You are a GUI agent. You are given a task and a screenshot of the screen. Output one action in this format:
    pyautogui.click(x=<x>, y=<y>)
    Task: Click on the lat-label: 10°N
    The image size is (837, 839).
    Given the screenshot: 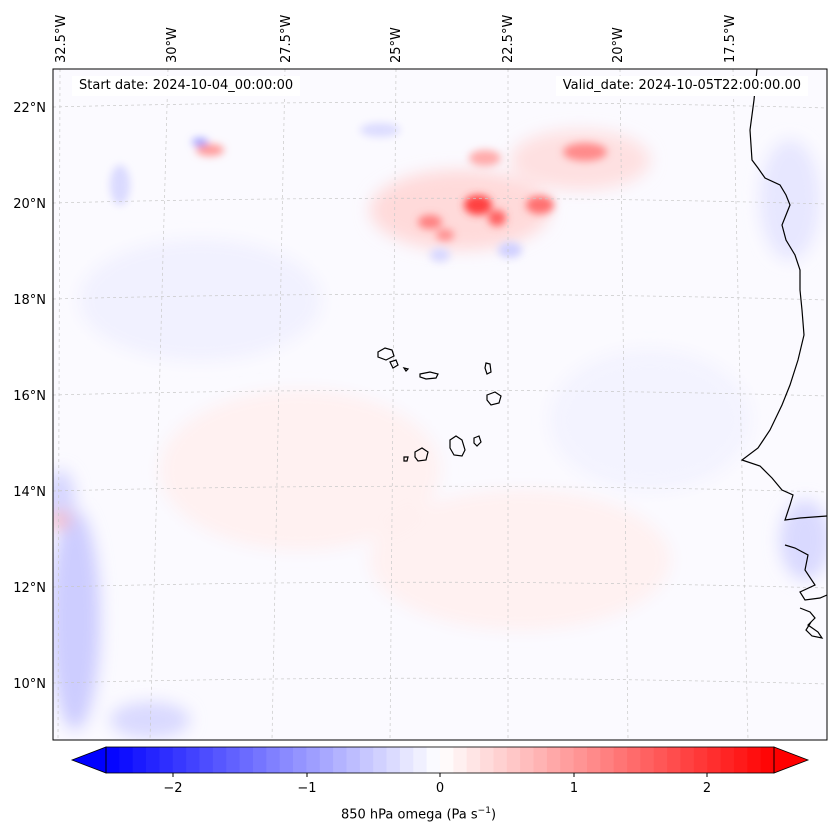 What is the action you would take?
    pyautogui.click(x=29, y=684)
    